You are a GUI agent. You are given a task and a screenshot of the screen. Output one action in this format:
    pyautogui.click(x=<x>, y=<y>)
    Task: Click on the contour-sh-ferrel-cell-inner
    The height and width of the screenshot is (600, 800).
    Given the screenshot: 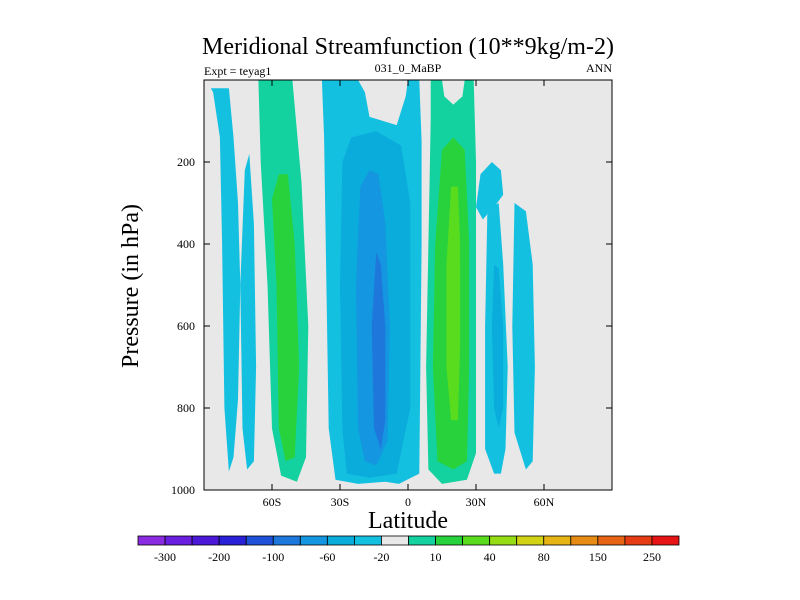 What is the action you would take?
    pyautogui.click(x=286, y=318)
    